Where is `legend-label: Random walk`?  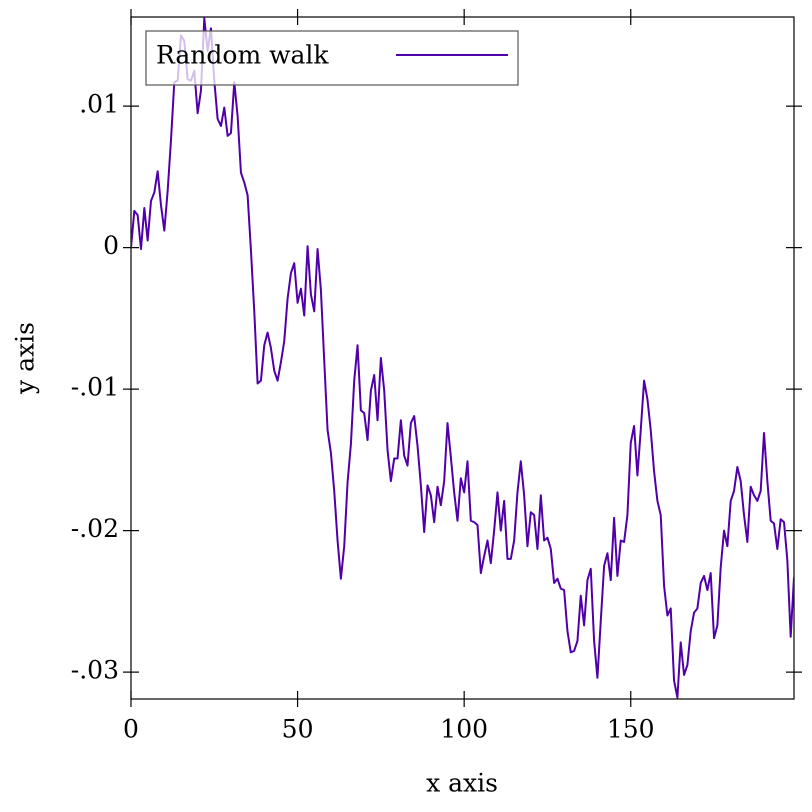
legend-label: Random walk is located at coordinates (242, 55).